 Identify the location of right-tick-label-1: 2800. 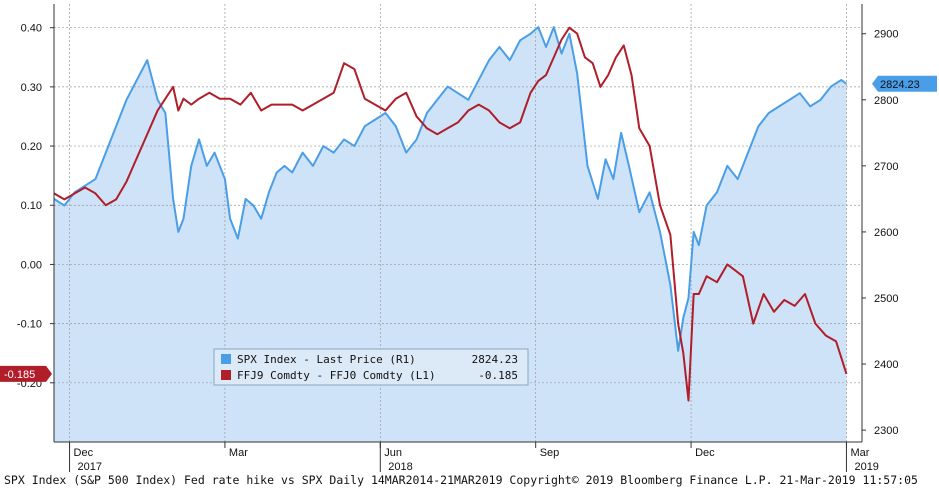
(886, 101).